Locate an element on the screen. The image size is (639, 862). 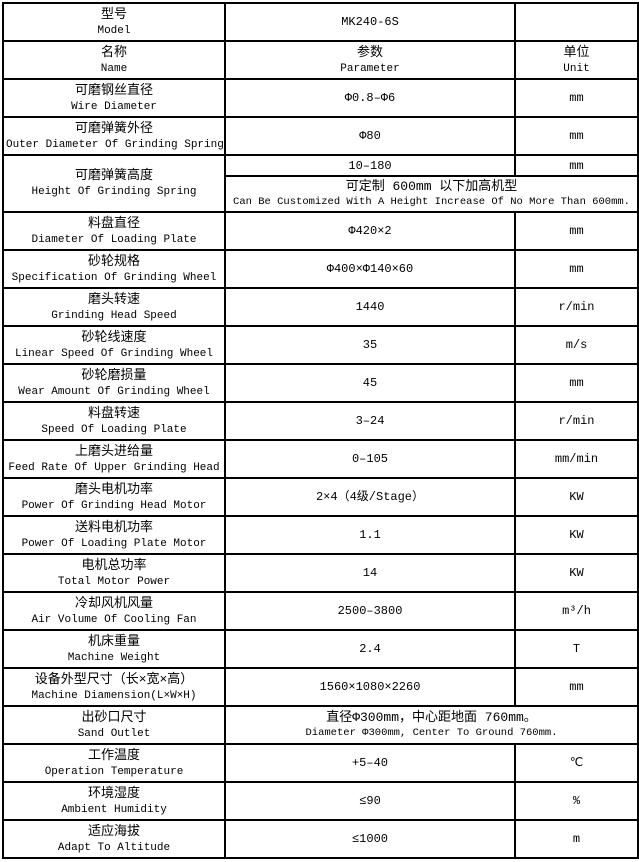
unit-cell: r/min is located at coordinates (576, 307).